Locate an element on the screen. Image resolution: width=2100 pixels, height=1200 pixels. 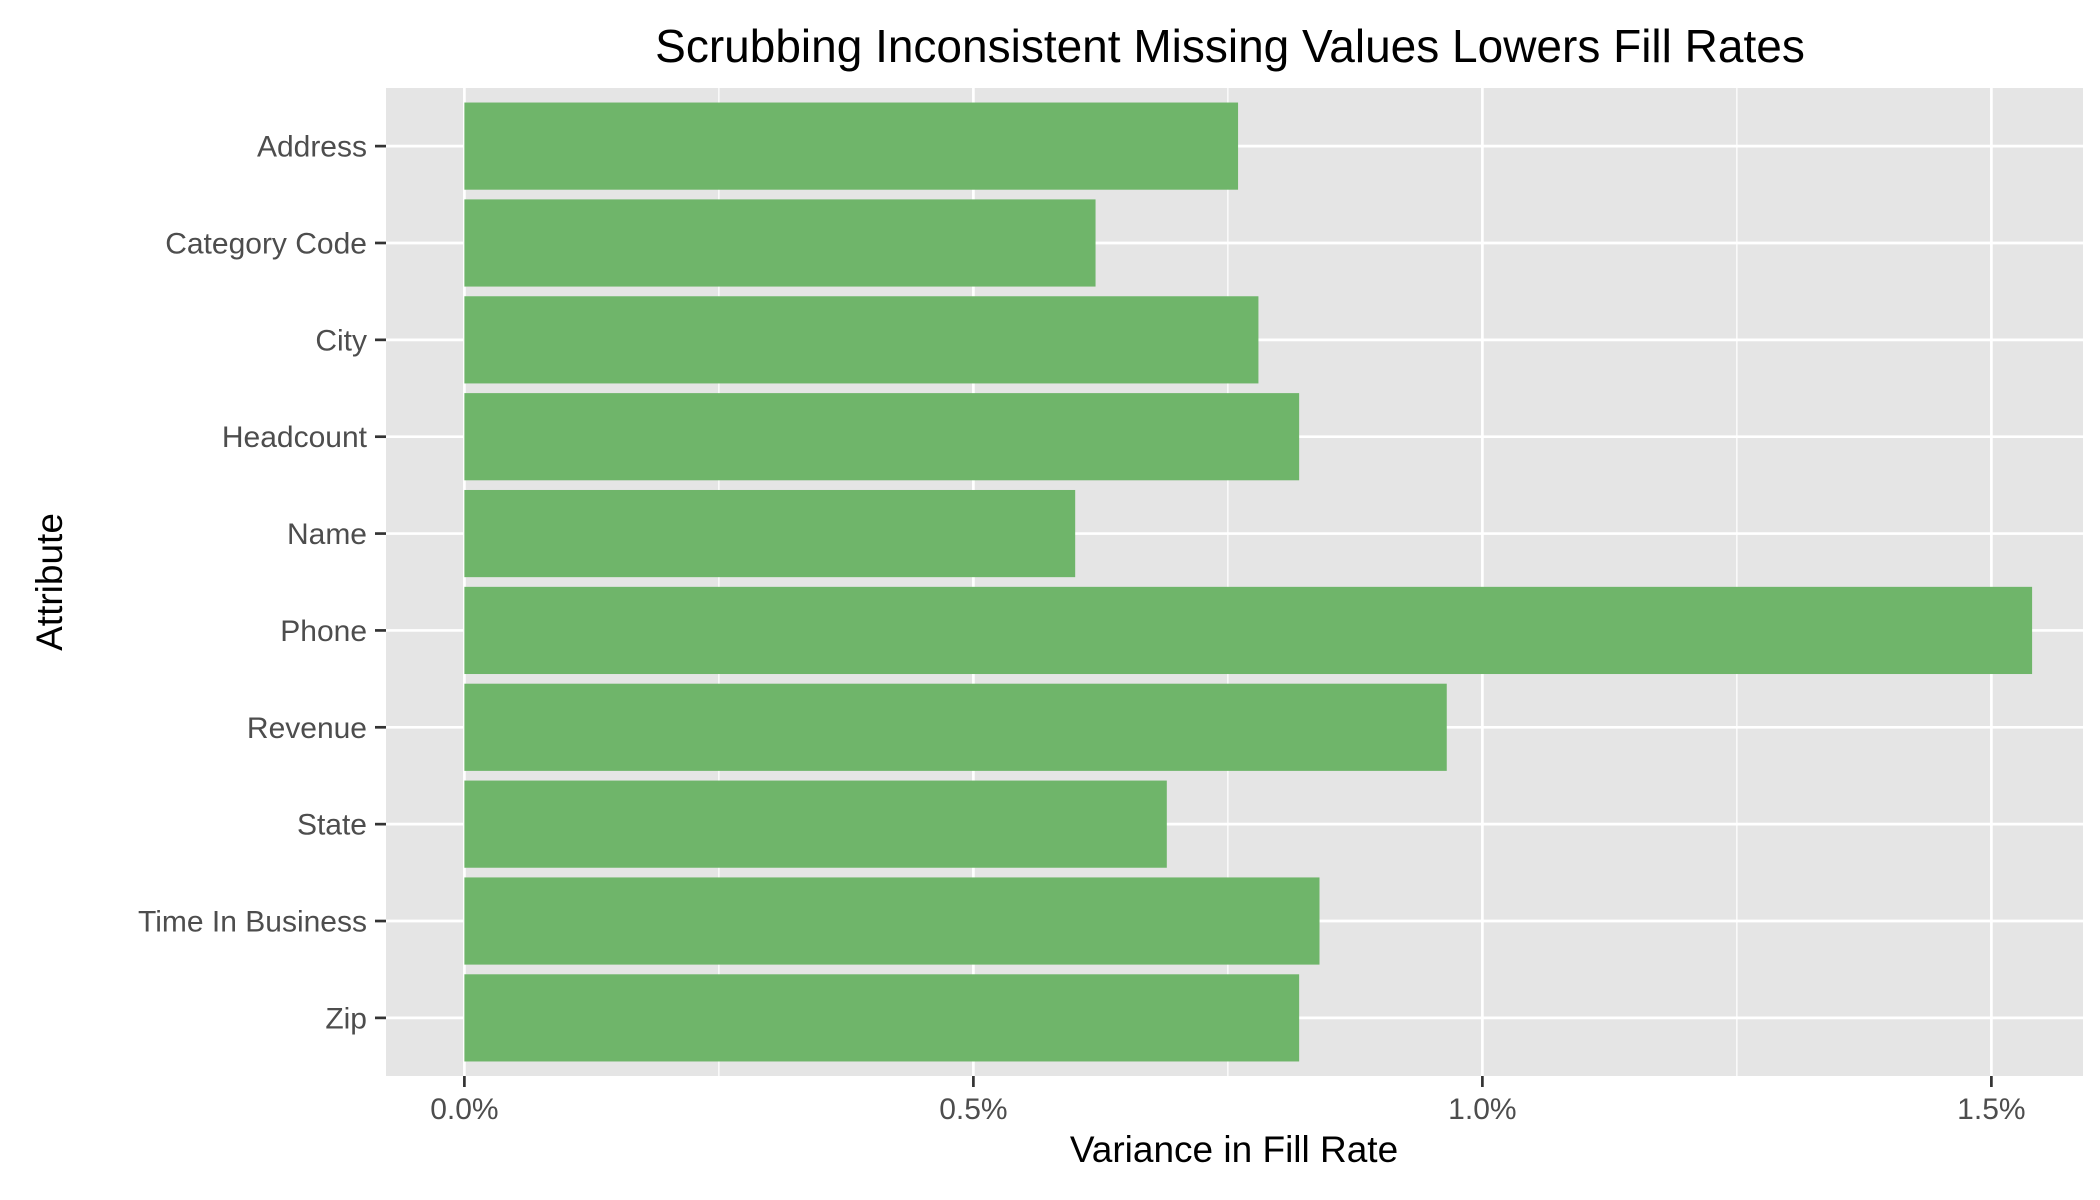
y-tick-label: Time In Business is located at coordinates (252, 922).